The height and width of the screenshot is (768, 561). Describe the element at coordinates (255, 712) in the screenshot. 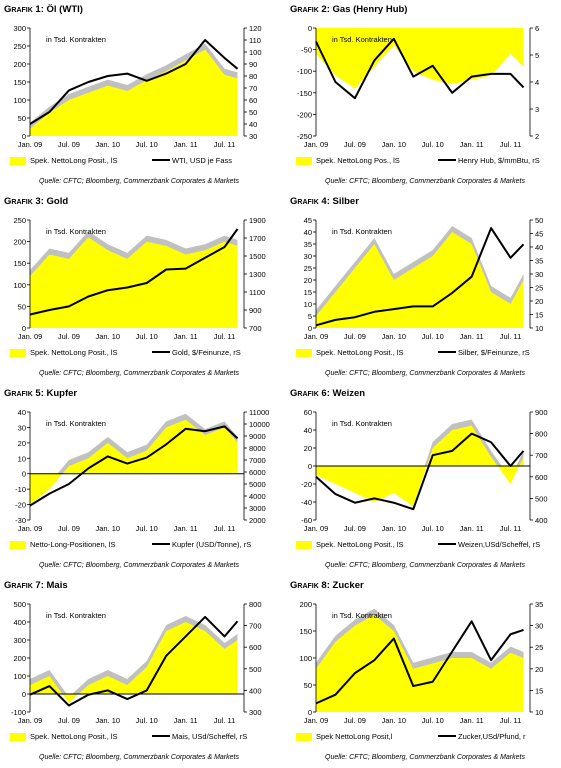

I see `right-tick-label: 300` at that location.